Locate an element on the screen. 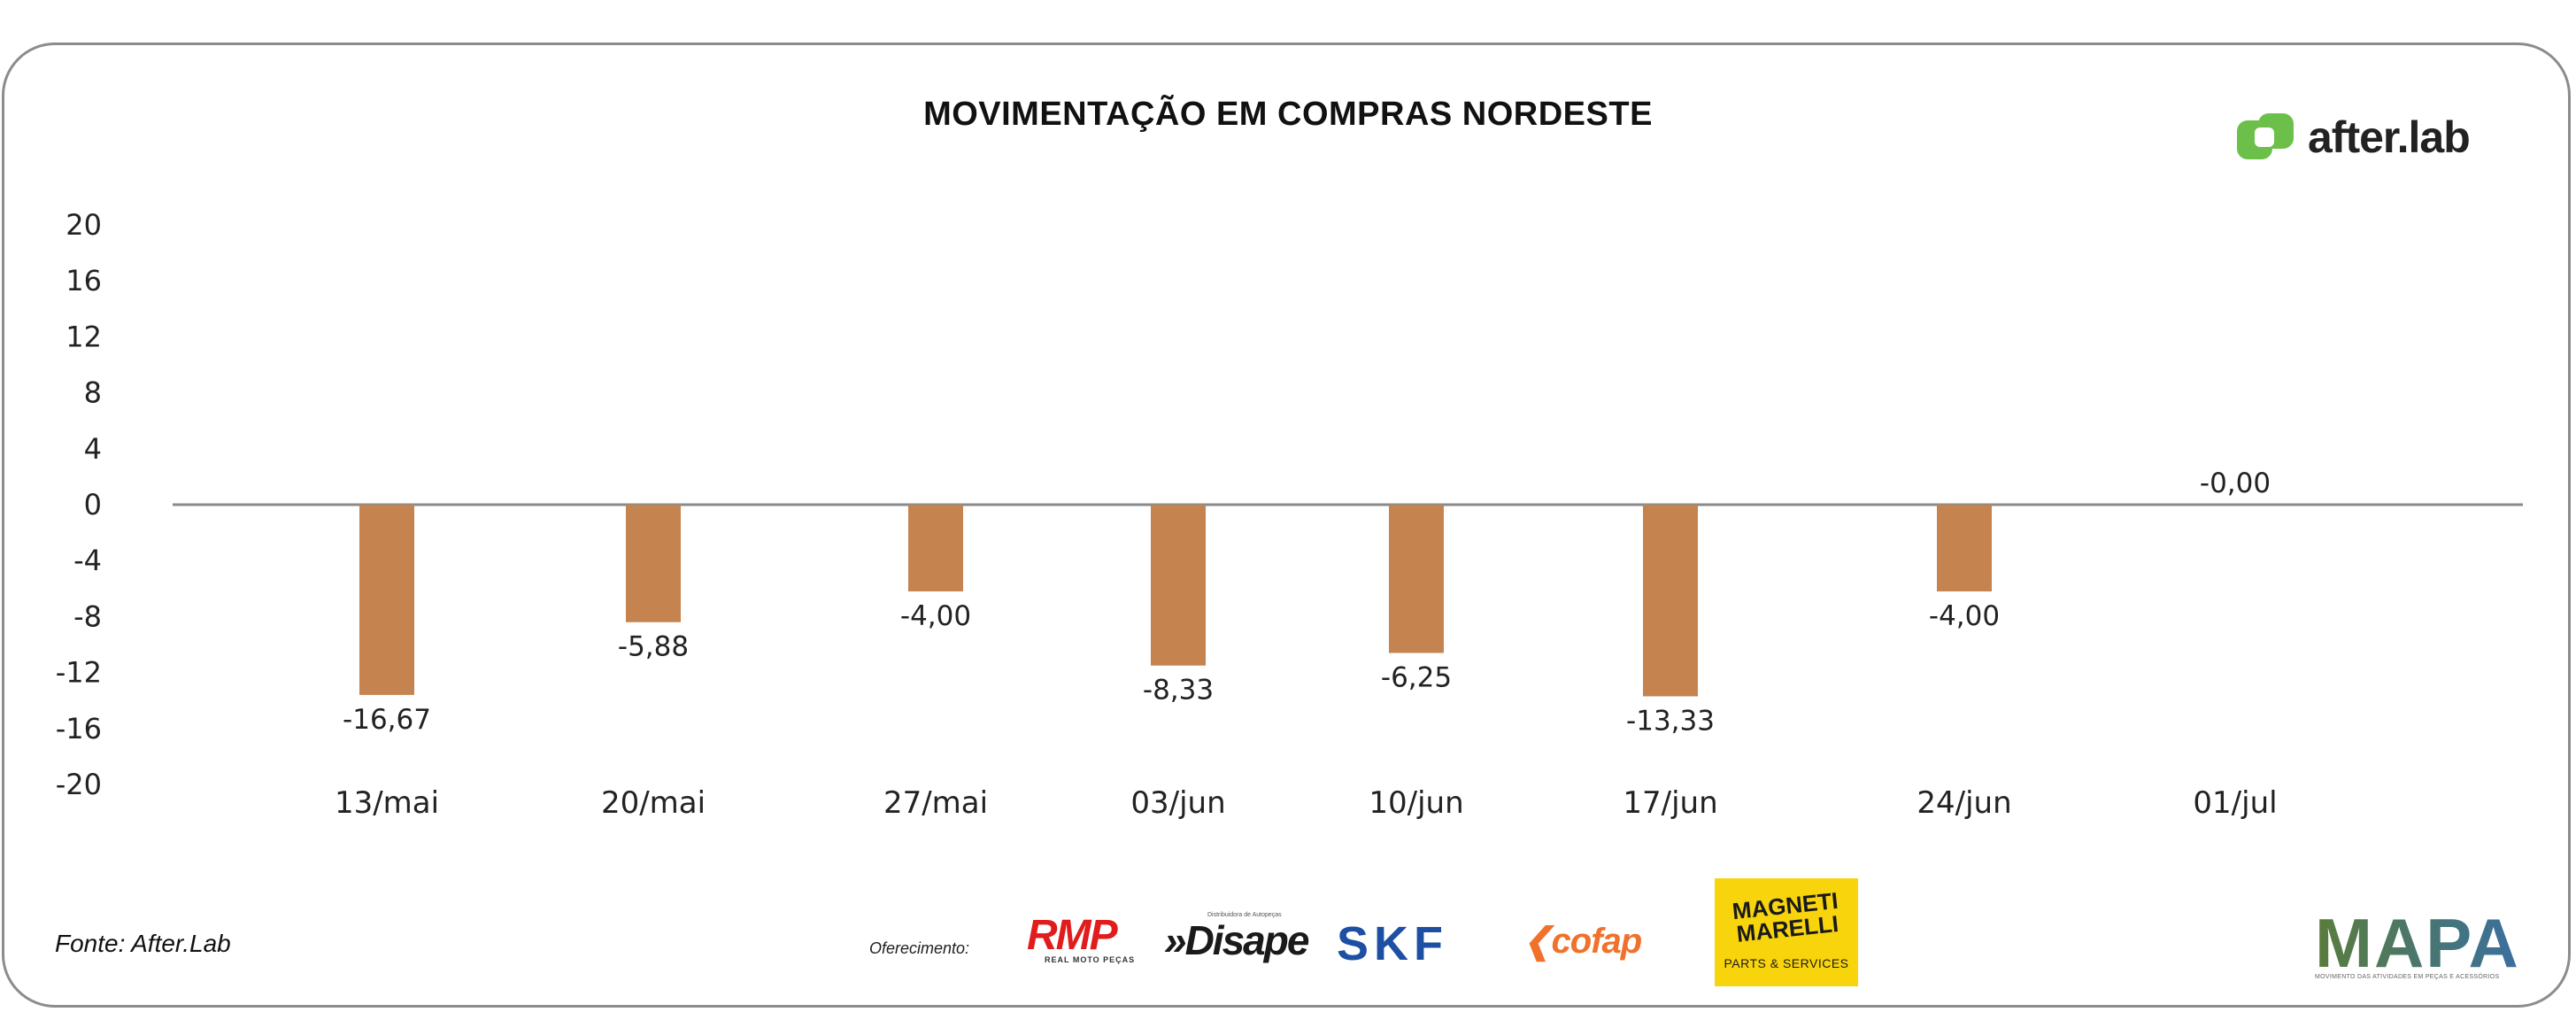 The height and width of the screenshot is (1012, 2576). rmp-logo: RMP REAL MOTO PEÇAS is located at coordinates (1084, 938).